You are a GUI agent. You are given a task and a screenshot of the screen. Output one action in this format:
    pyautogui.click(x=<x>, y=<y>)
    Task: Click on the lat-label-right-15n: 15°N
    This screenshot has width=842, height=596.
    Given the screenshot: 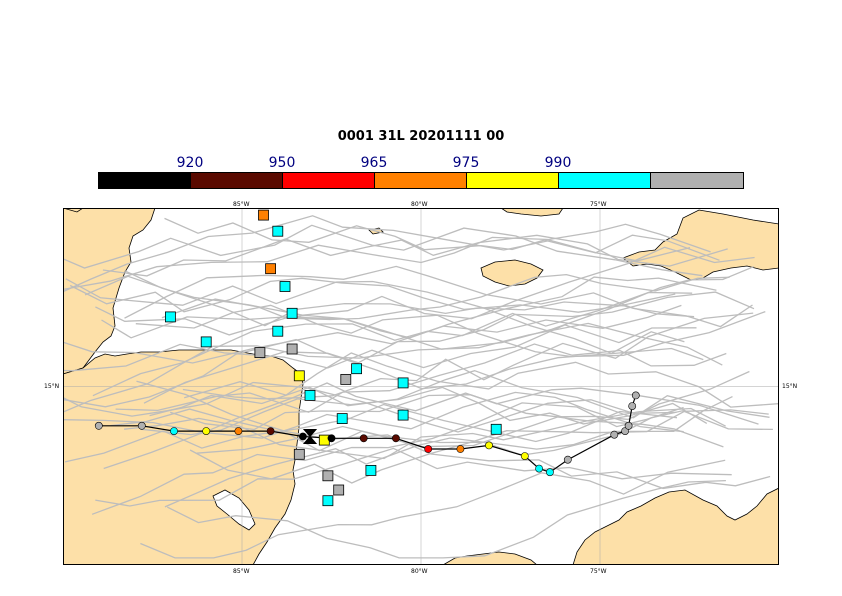 What is the action you would take?
    pyautogui.click(x=790, y=386)
    